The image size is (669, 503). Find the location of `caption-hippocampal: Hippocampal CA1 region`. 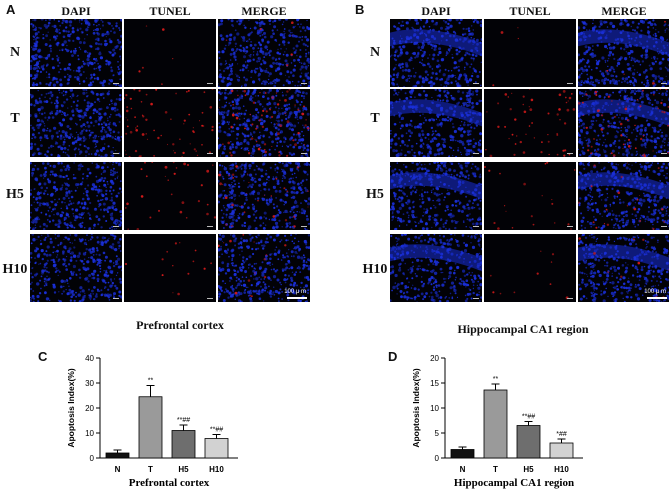

caption-hippocampal: Hippocampal CA1 region is located at coordinates (523, 329).